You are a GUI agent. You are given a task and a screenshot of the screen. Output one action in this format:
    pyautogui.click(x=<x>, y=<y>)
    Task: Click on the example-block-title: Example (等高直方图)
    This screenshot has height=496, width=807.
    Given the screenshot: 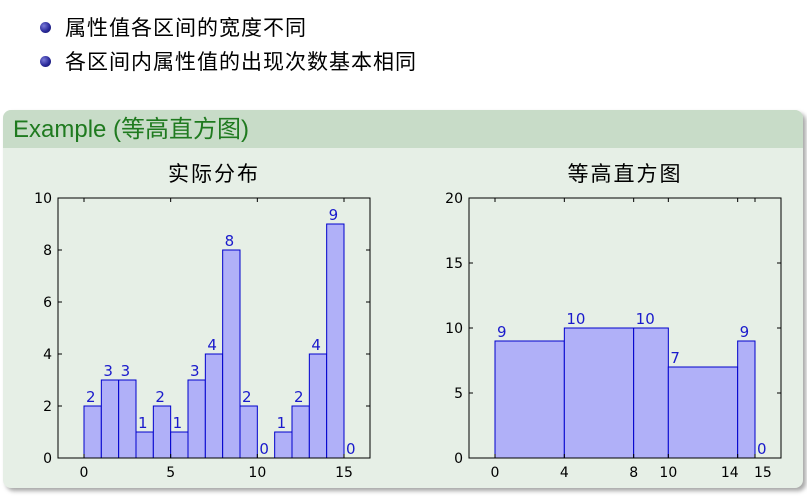 What is the action you would take?
    pyautogui.click(x=403, y=129)
    